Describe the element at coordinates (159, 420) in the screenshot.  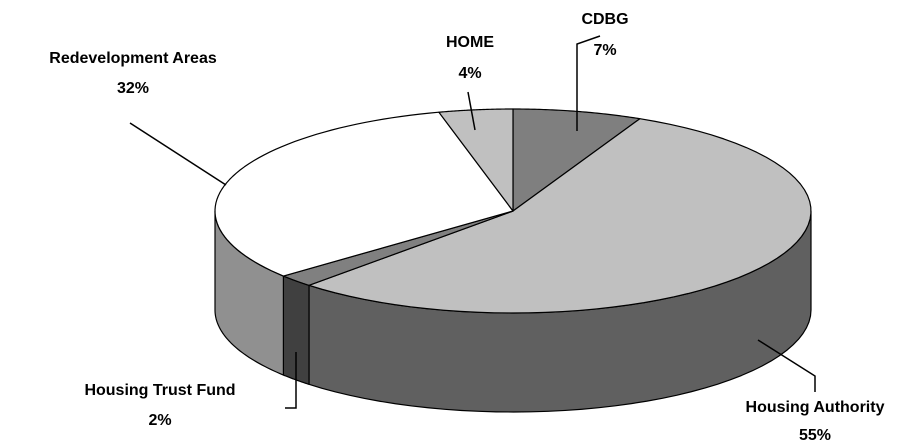
I see `slice-value-housing-trust-fund: 2%` at that location.